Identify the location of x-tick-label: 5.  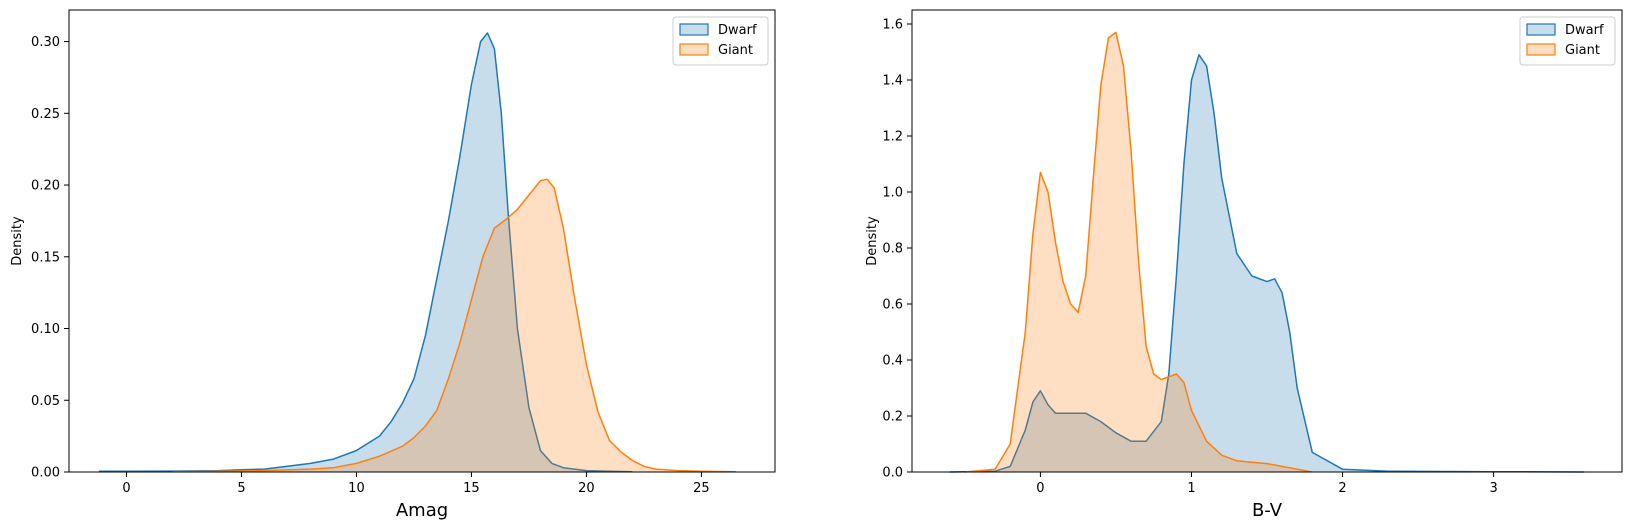
(241, 488).